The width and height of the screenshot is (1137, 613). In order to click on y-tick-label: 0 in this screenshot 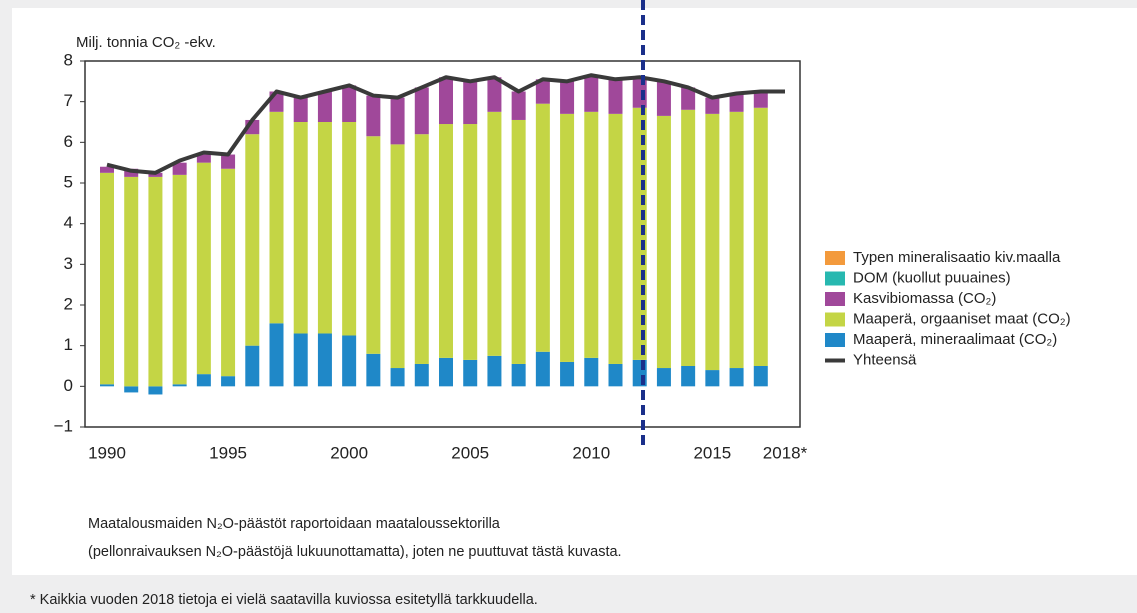, I will do `click(68, 385)`.